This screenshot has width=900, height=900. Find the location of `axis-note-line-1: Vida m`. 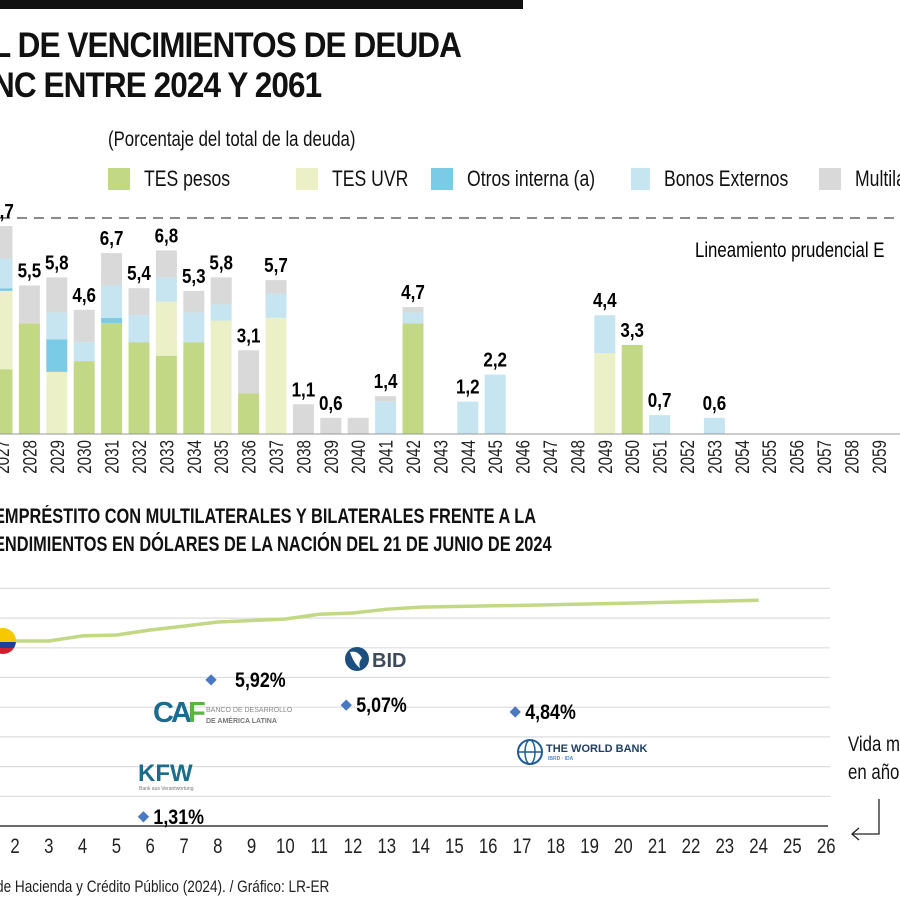

axis-note-line-1: Vida m is located at coordinates (874, 744).